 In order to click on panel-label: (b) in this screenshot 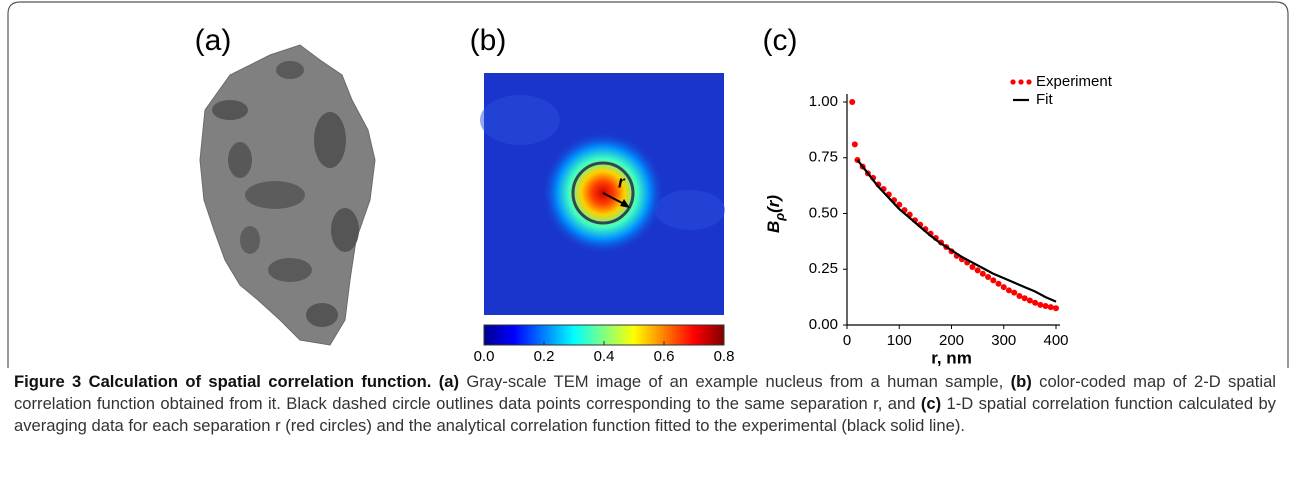, I will do `click(488, 40)`.